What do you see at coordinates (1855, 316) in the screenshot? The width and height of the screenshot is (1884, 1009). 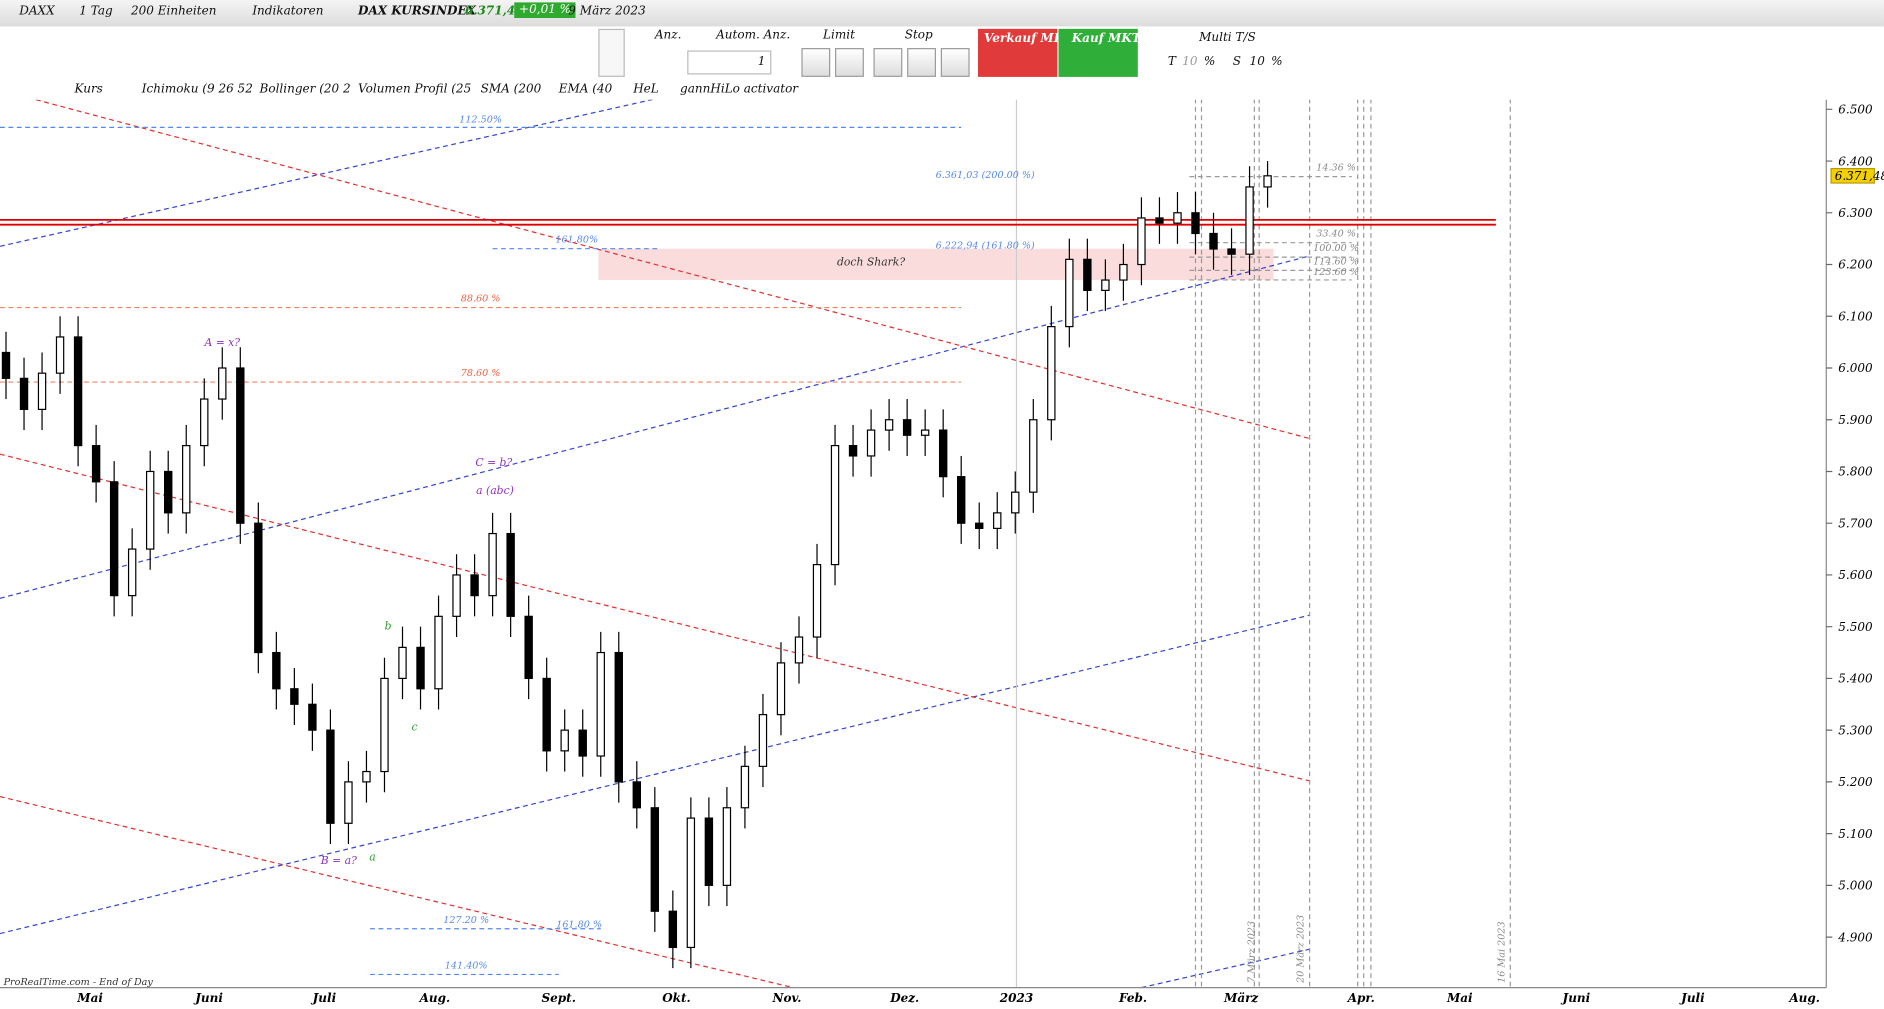 I see `y-tick-label: 6.100` at bounding box center [1855, 316].